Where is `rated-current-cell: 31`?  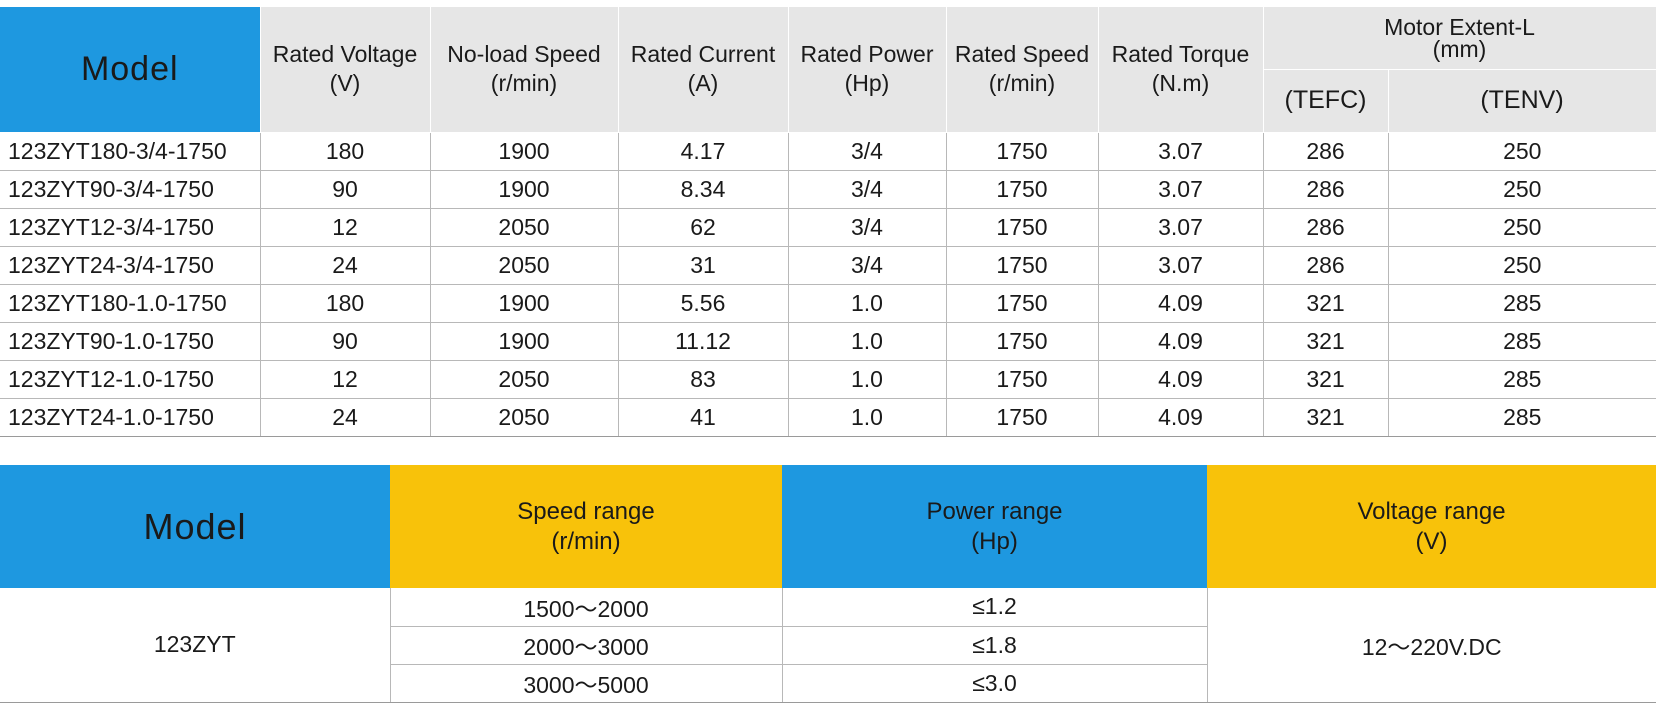
rated-current-cell: 31 is located at coordinates (703, 265).